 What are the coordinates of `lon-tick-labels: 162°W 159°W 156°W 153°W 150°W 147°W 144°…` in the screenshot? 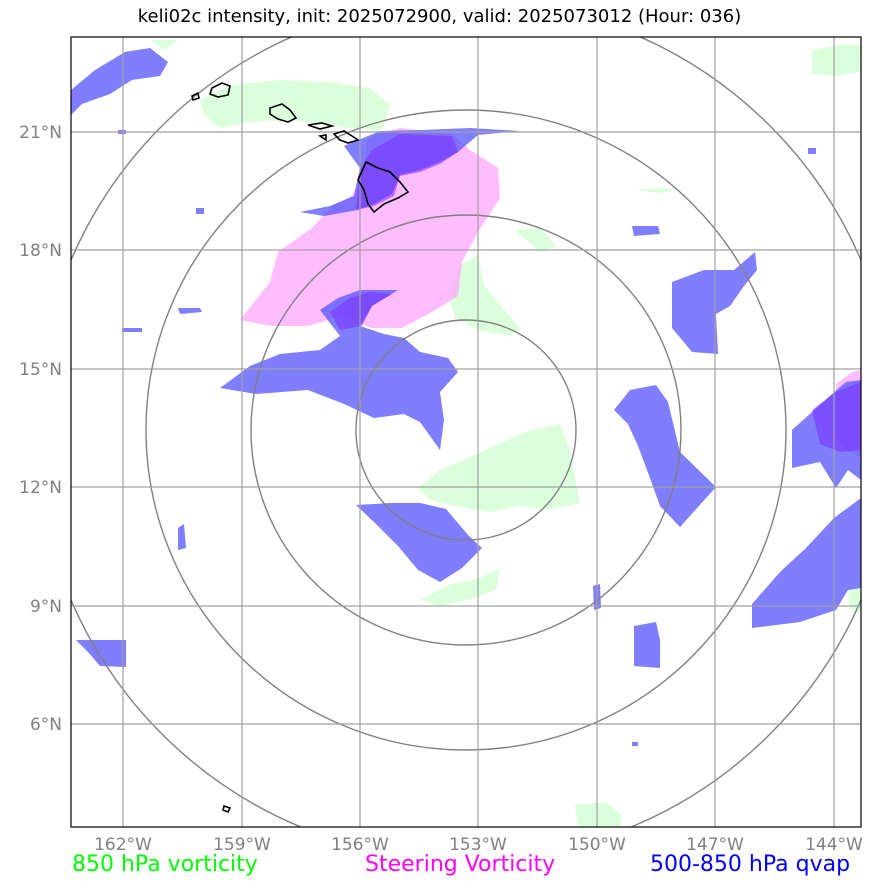 It's located at (478, 845).